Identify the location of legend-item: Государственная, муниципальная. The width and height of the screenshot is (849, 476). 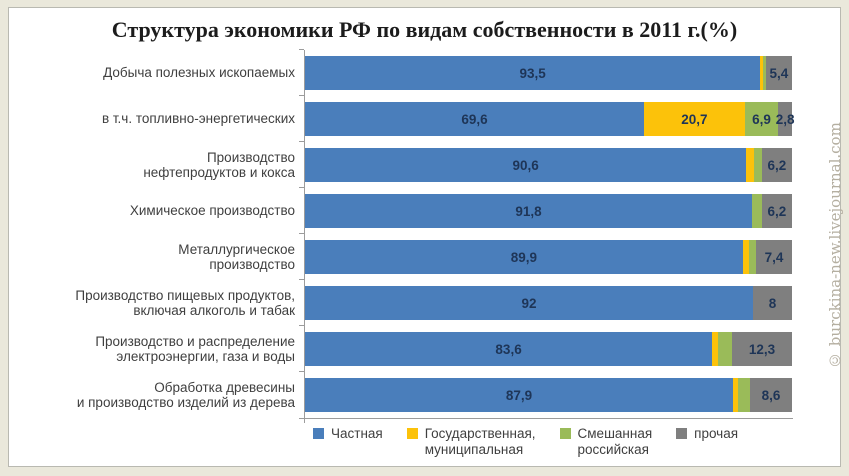
(471, 441).